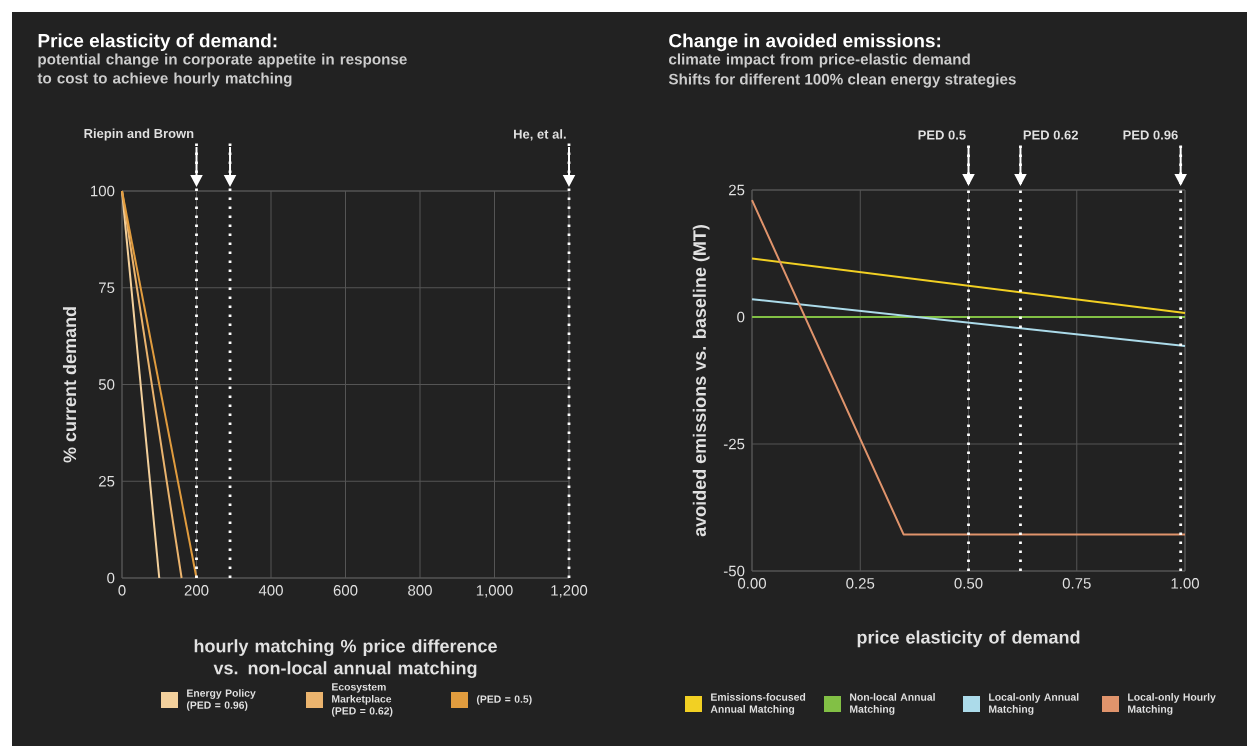  I want to click on x-tick-label: 1.00, so click(1185, 583).